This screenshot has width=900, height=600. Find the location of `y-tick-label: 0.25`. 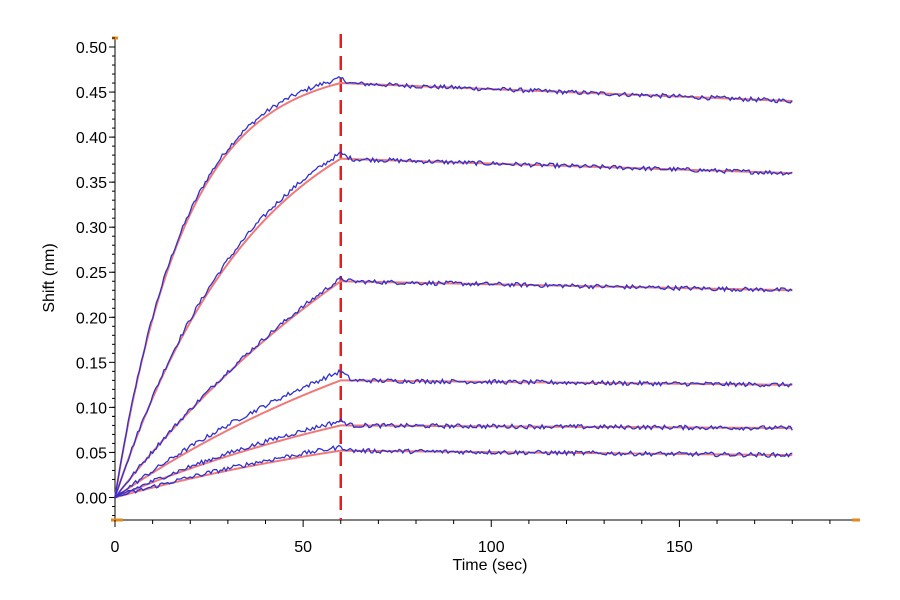

y-tick-label: 0.25 is located at coordinates (91, 273).